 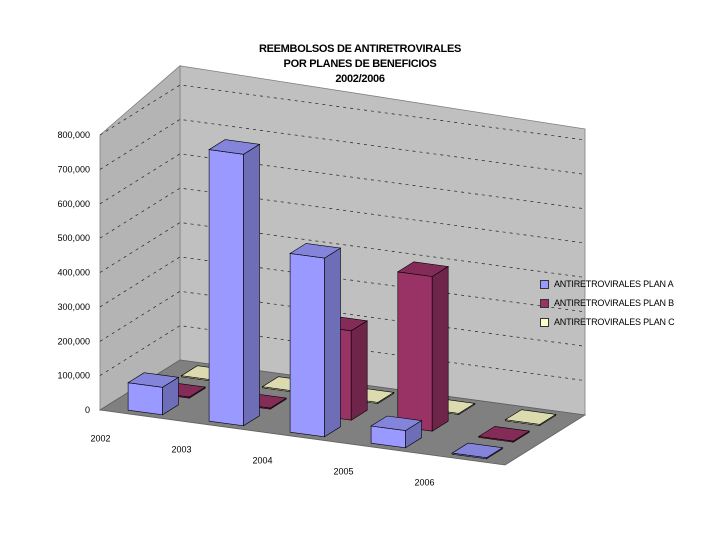 I want to click on x-category-label: 2003, so click(x=181, y=450).